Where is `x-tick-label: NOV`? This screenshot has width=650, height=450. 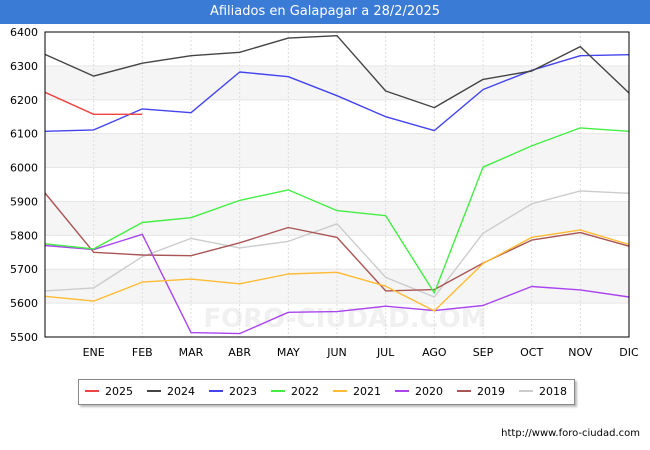
x-tick-label: NOV is located at coordinates (580, 352).